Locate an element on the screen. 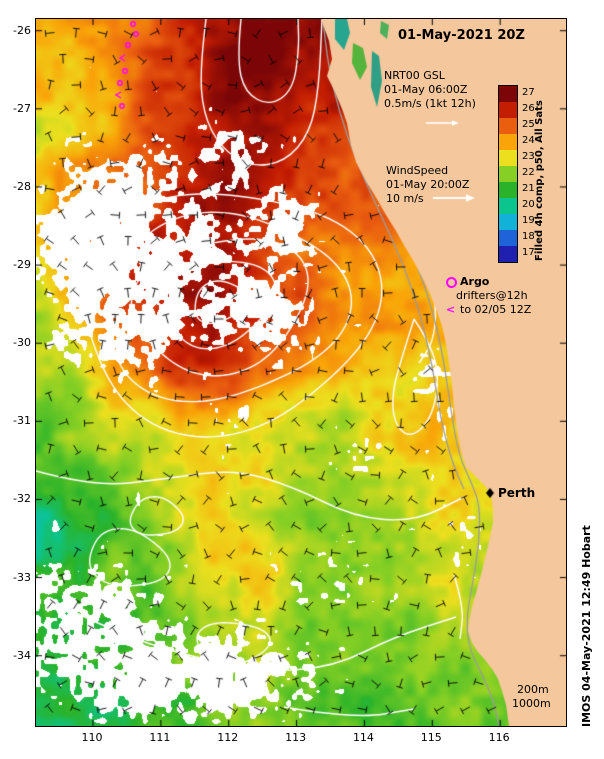 The height and width of the screenshot is (759, 604). y-tick-label: -29 is located at coordinates (22, 265).